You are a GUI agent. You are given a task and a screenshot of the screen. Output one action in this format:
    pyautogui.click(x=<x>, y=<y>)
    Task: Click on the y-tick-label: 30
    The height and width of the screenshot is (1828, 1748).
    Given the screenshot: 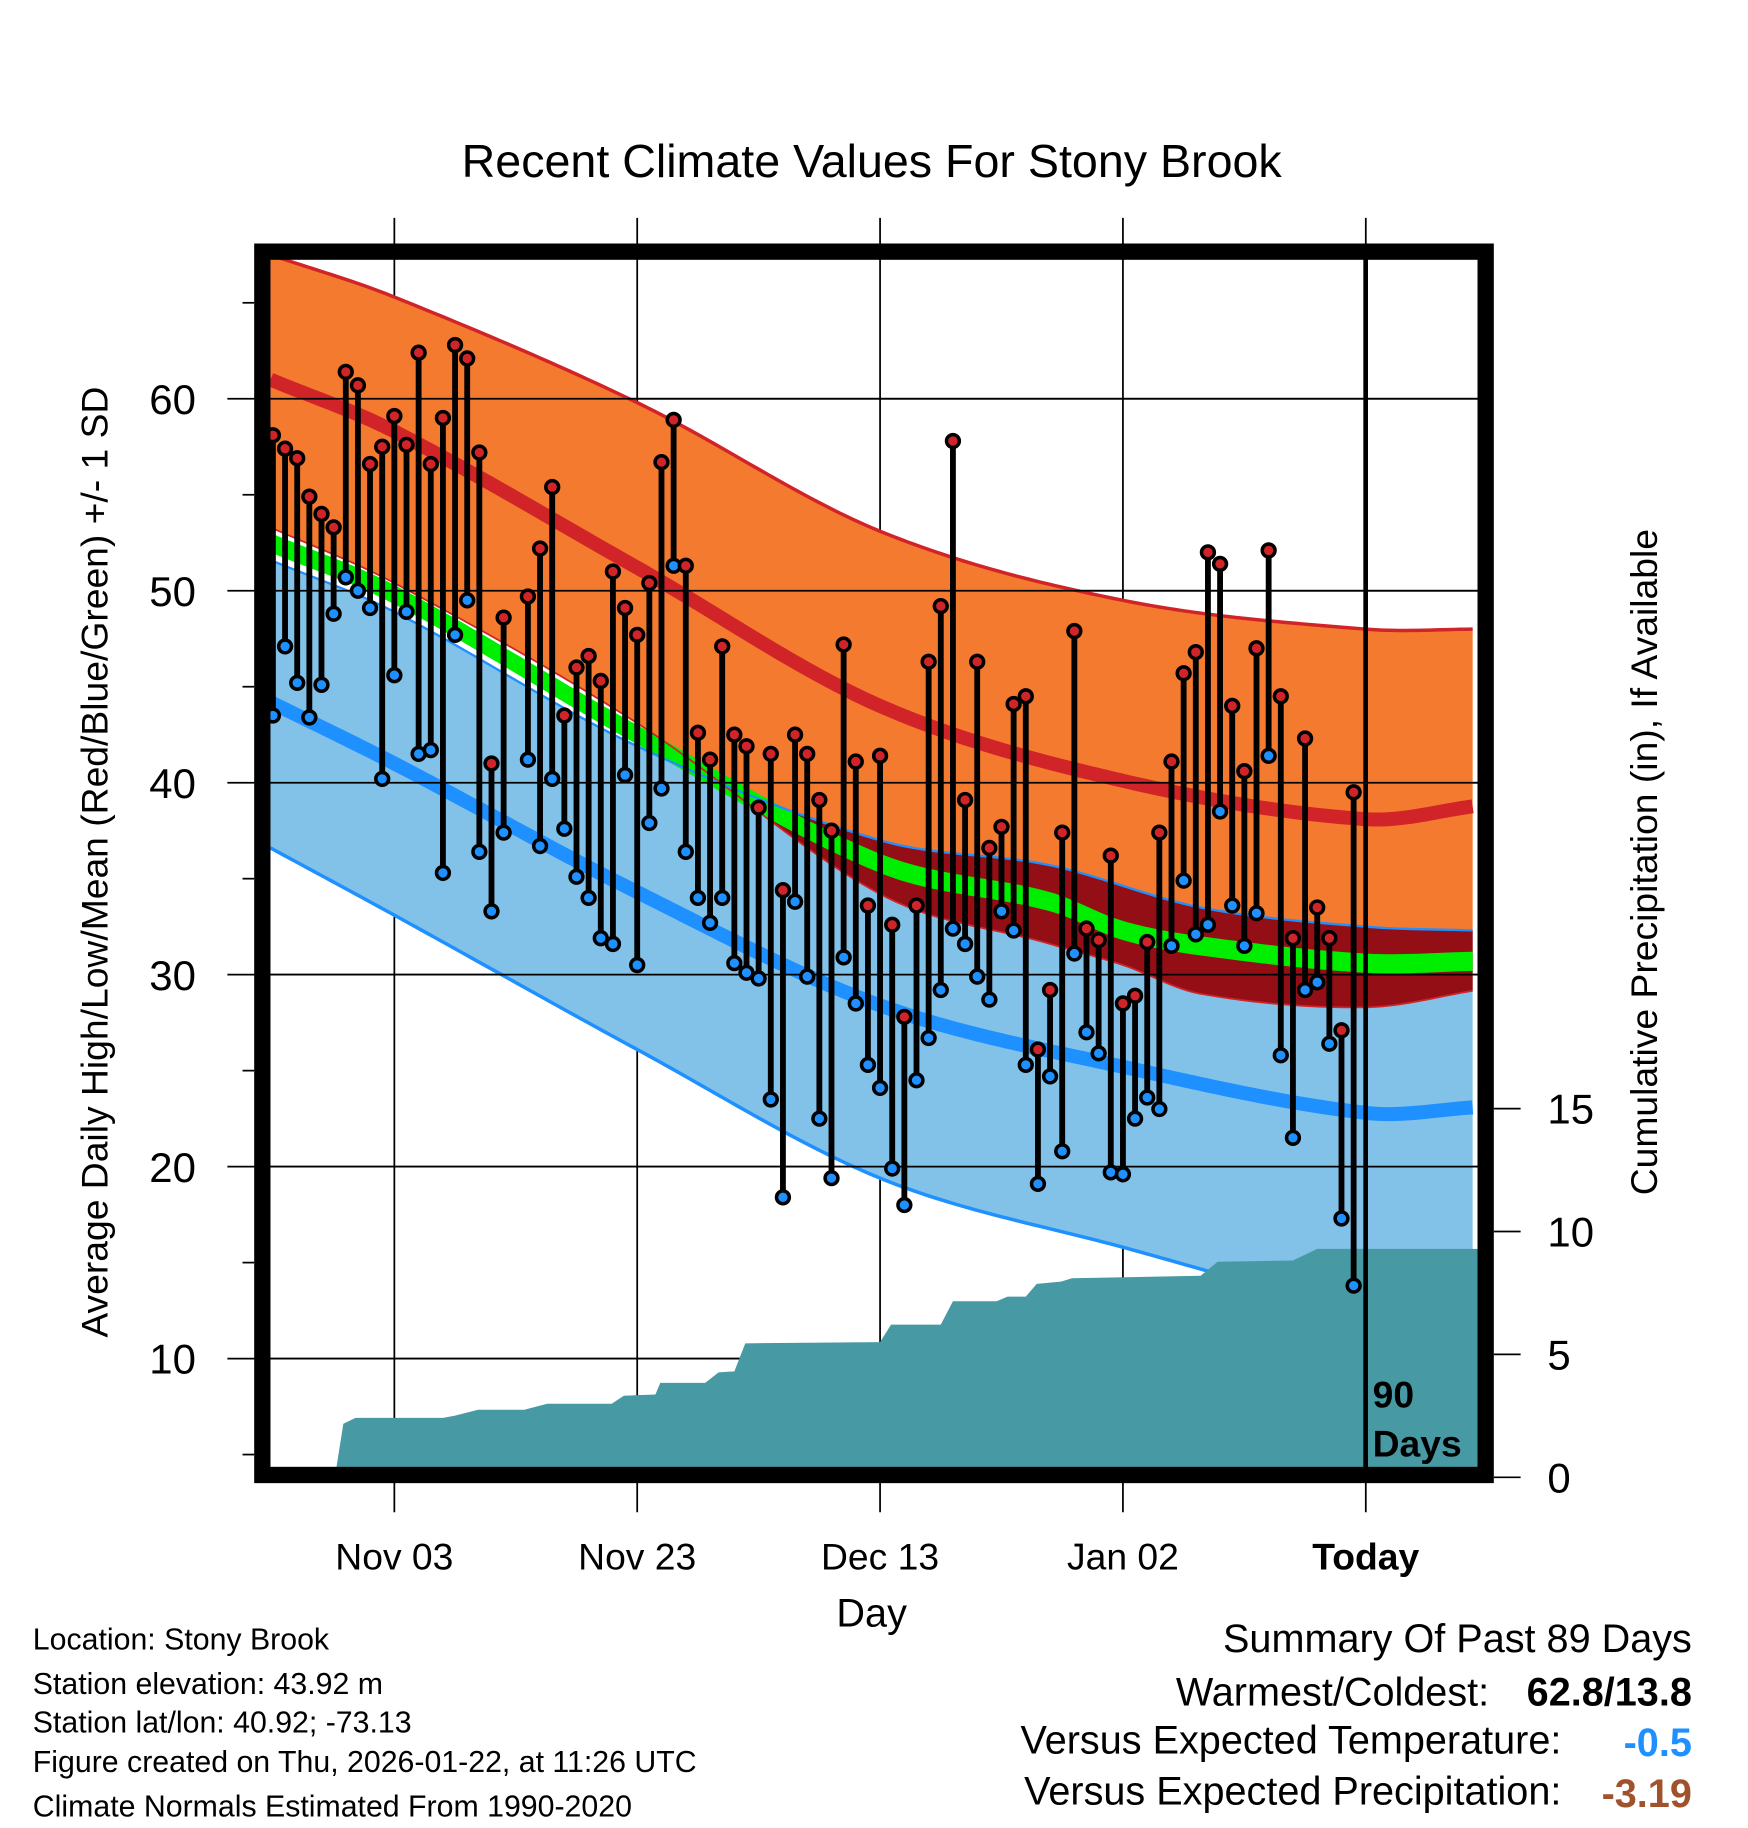 What is the action you would take?
    pyautogui.click(x=172, y=975)
    